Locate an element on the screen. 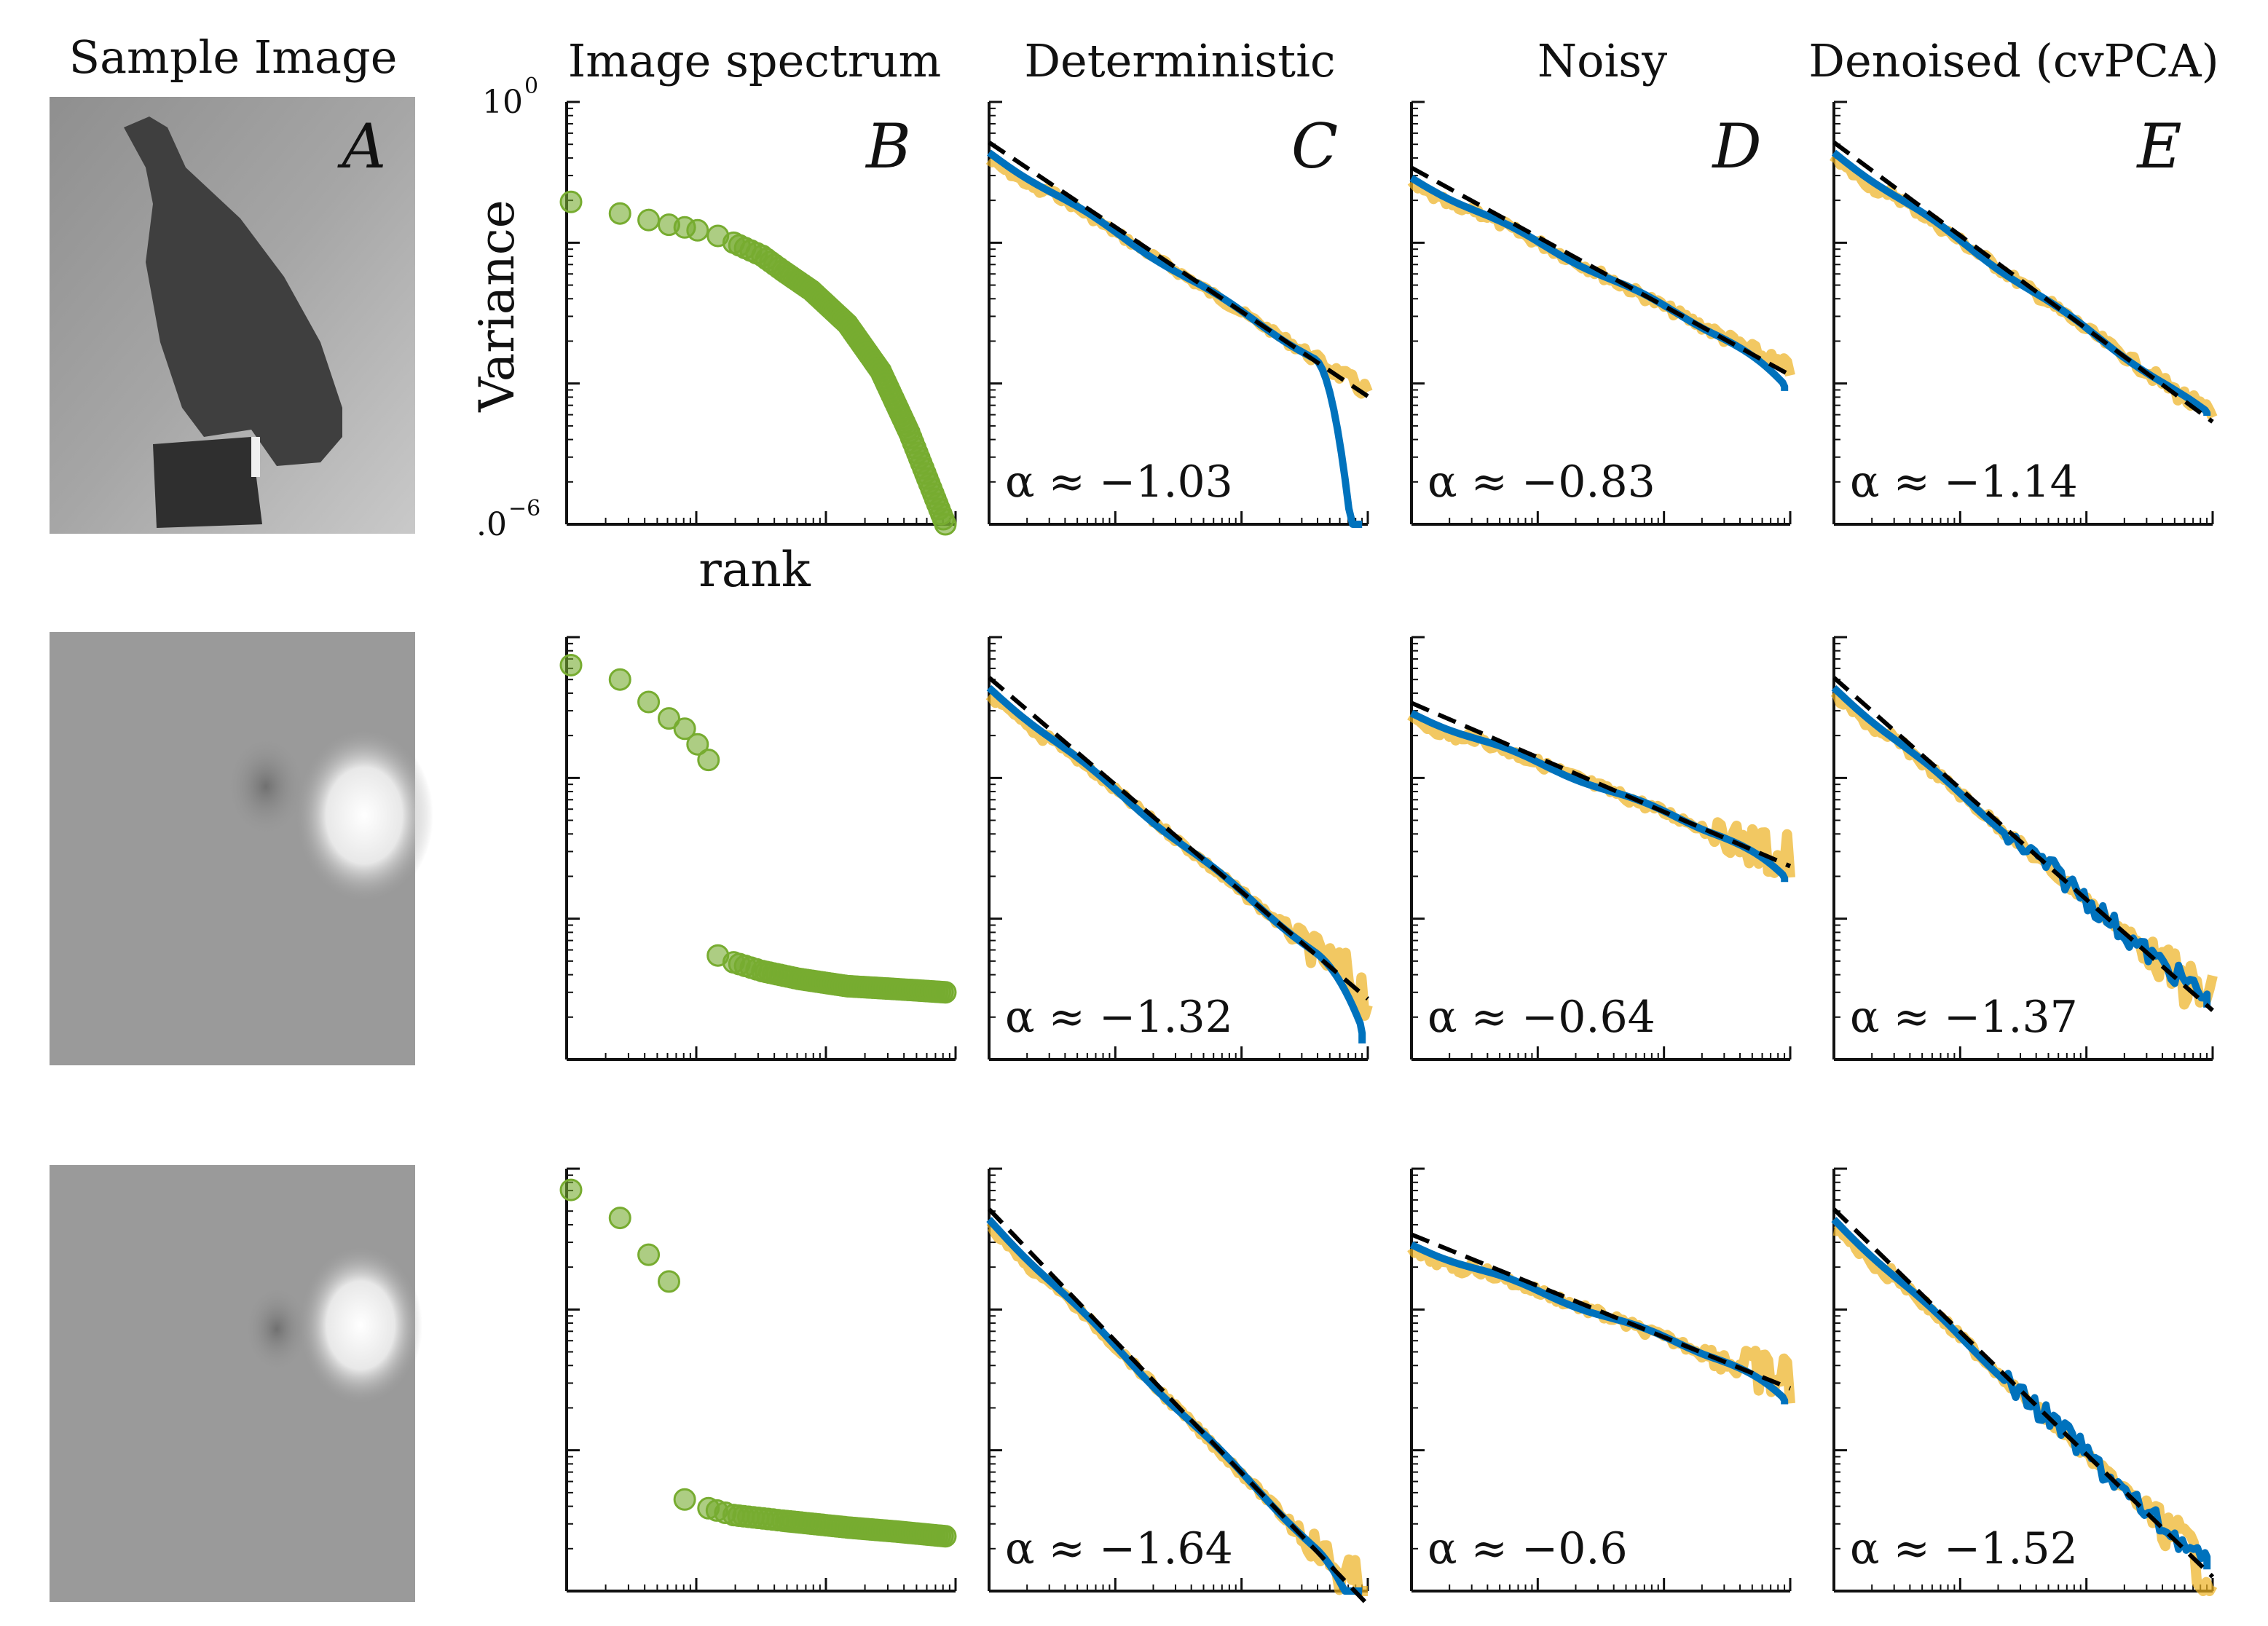 This screenshot has width=2268, height=1626. title-sample-image: Sample Image is located at coordinates (233, 57).